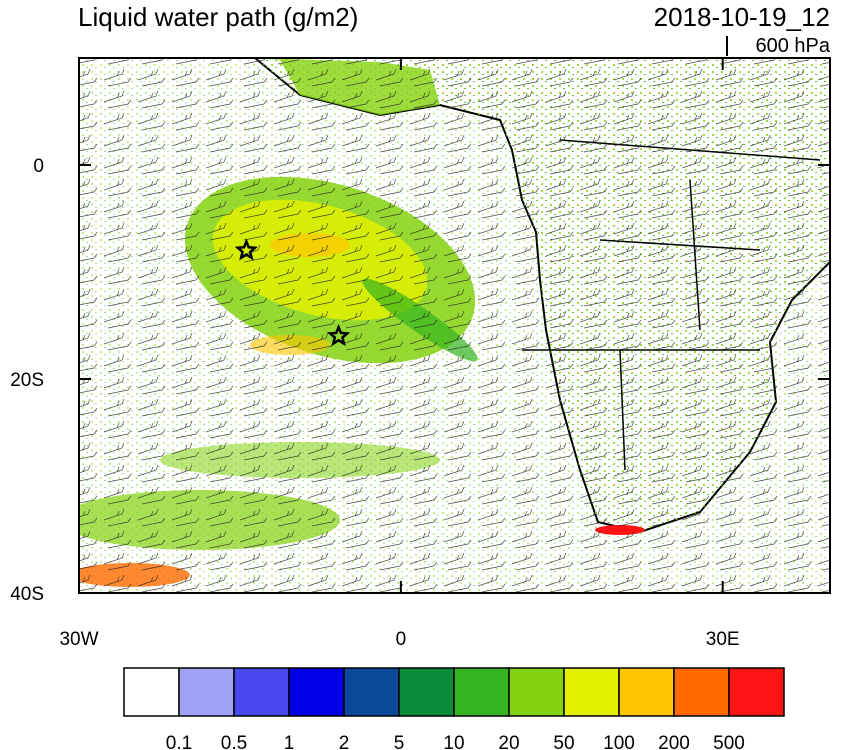  What do you see at coordinates (344, 741) in the screenshot?
I see `colorbar-label: 2` at bounding box center [344, 741].